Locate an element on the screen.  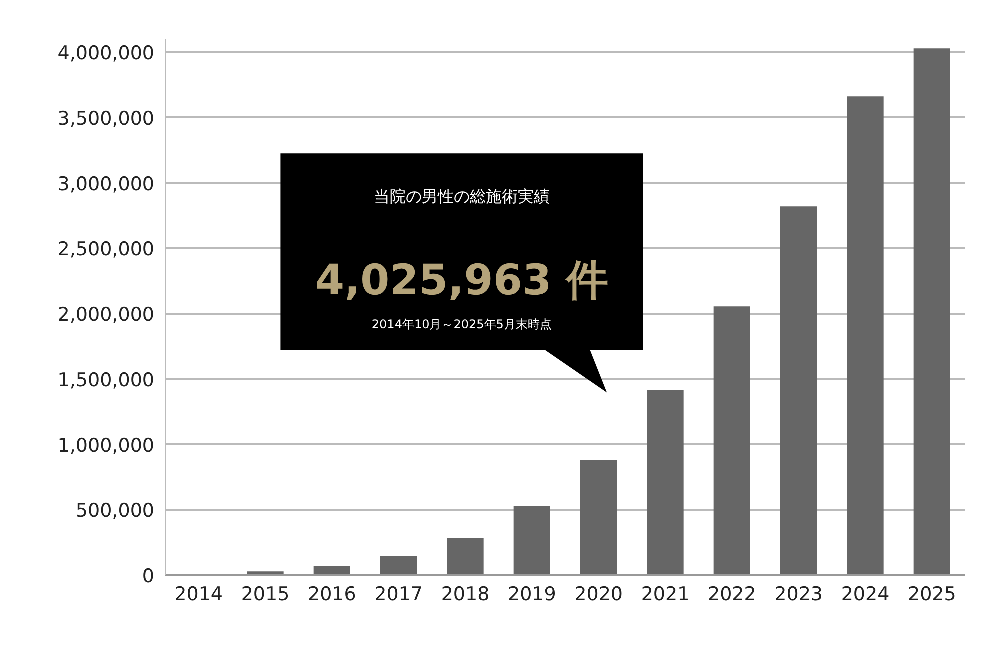
x-tick-label: 2023 is located at coordinates (799, 595).